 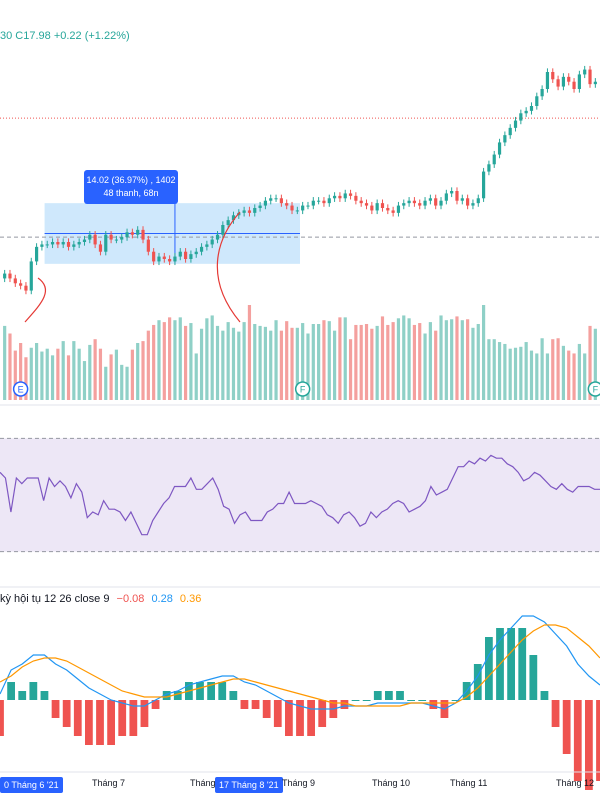 What do you see at coordinates (162, 599) in the screenshot?
I see `macd-legend-v2: 0.28` at bounding box center [162, 599].